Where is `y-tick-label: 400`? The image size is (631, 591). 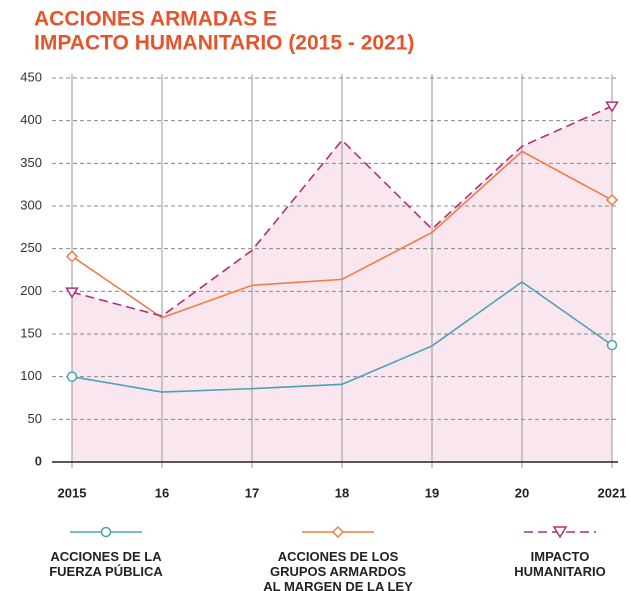
y-tick-label: 400 is located at coordinates (31, 119).